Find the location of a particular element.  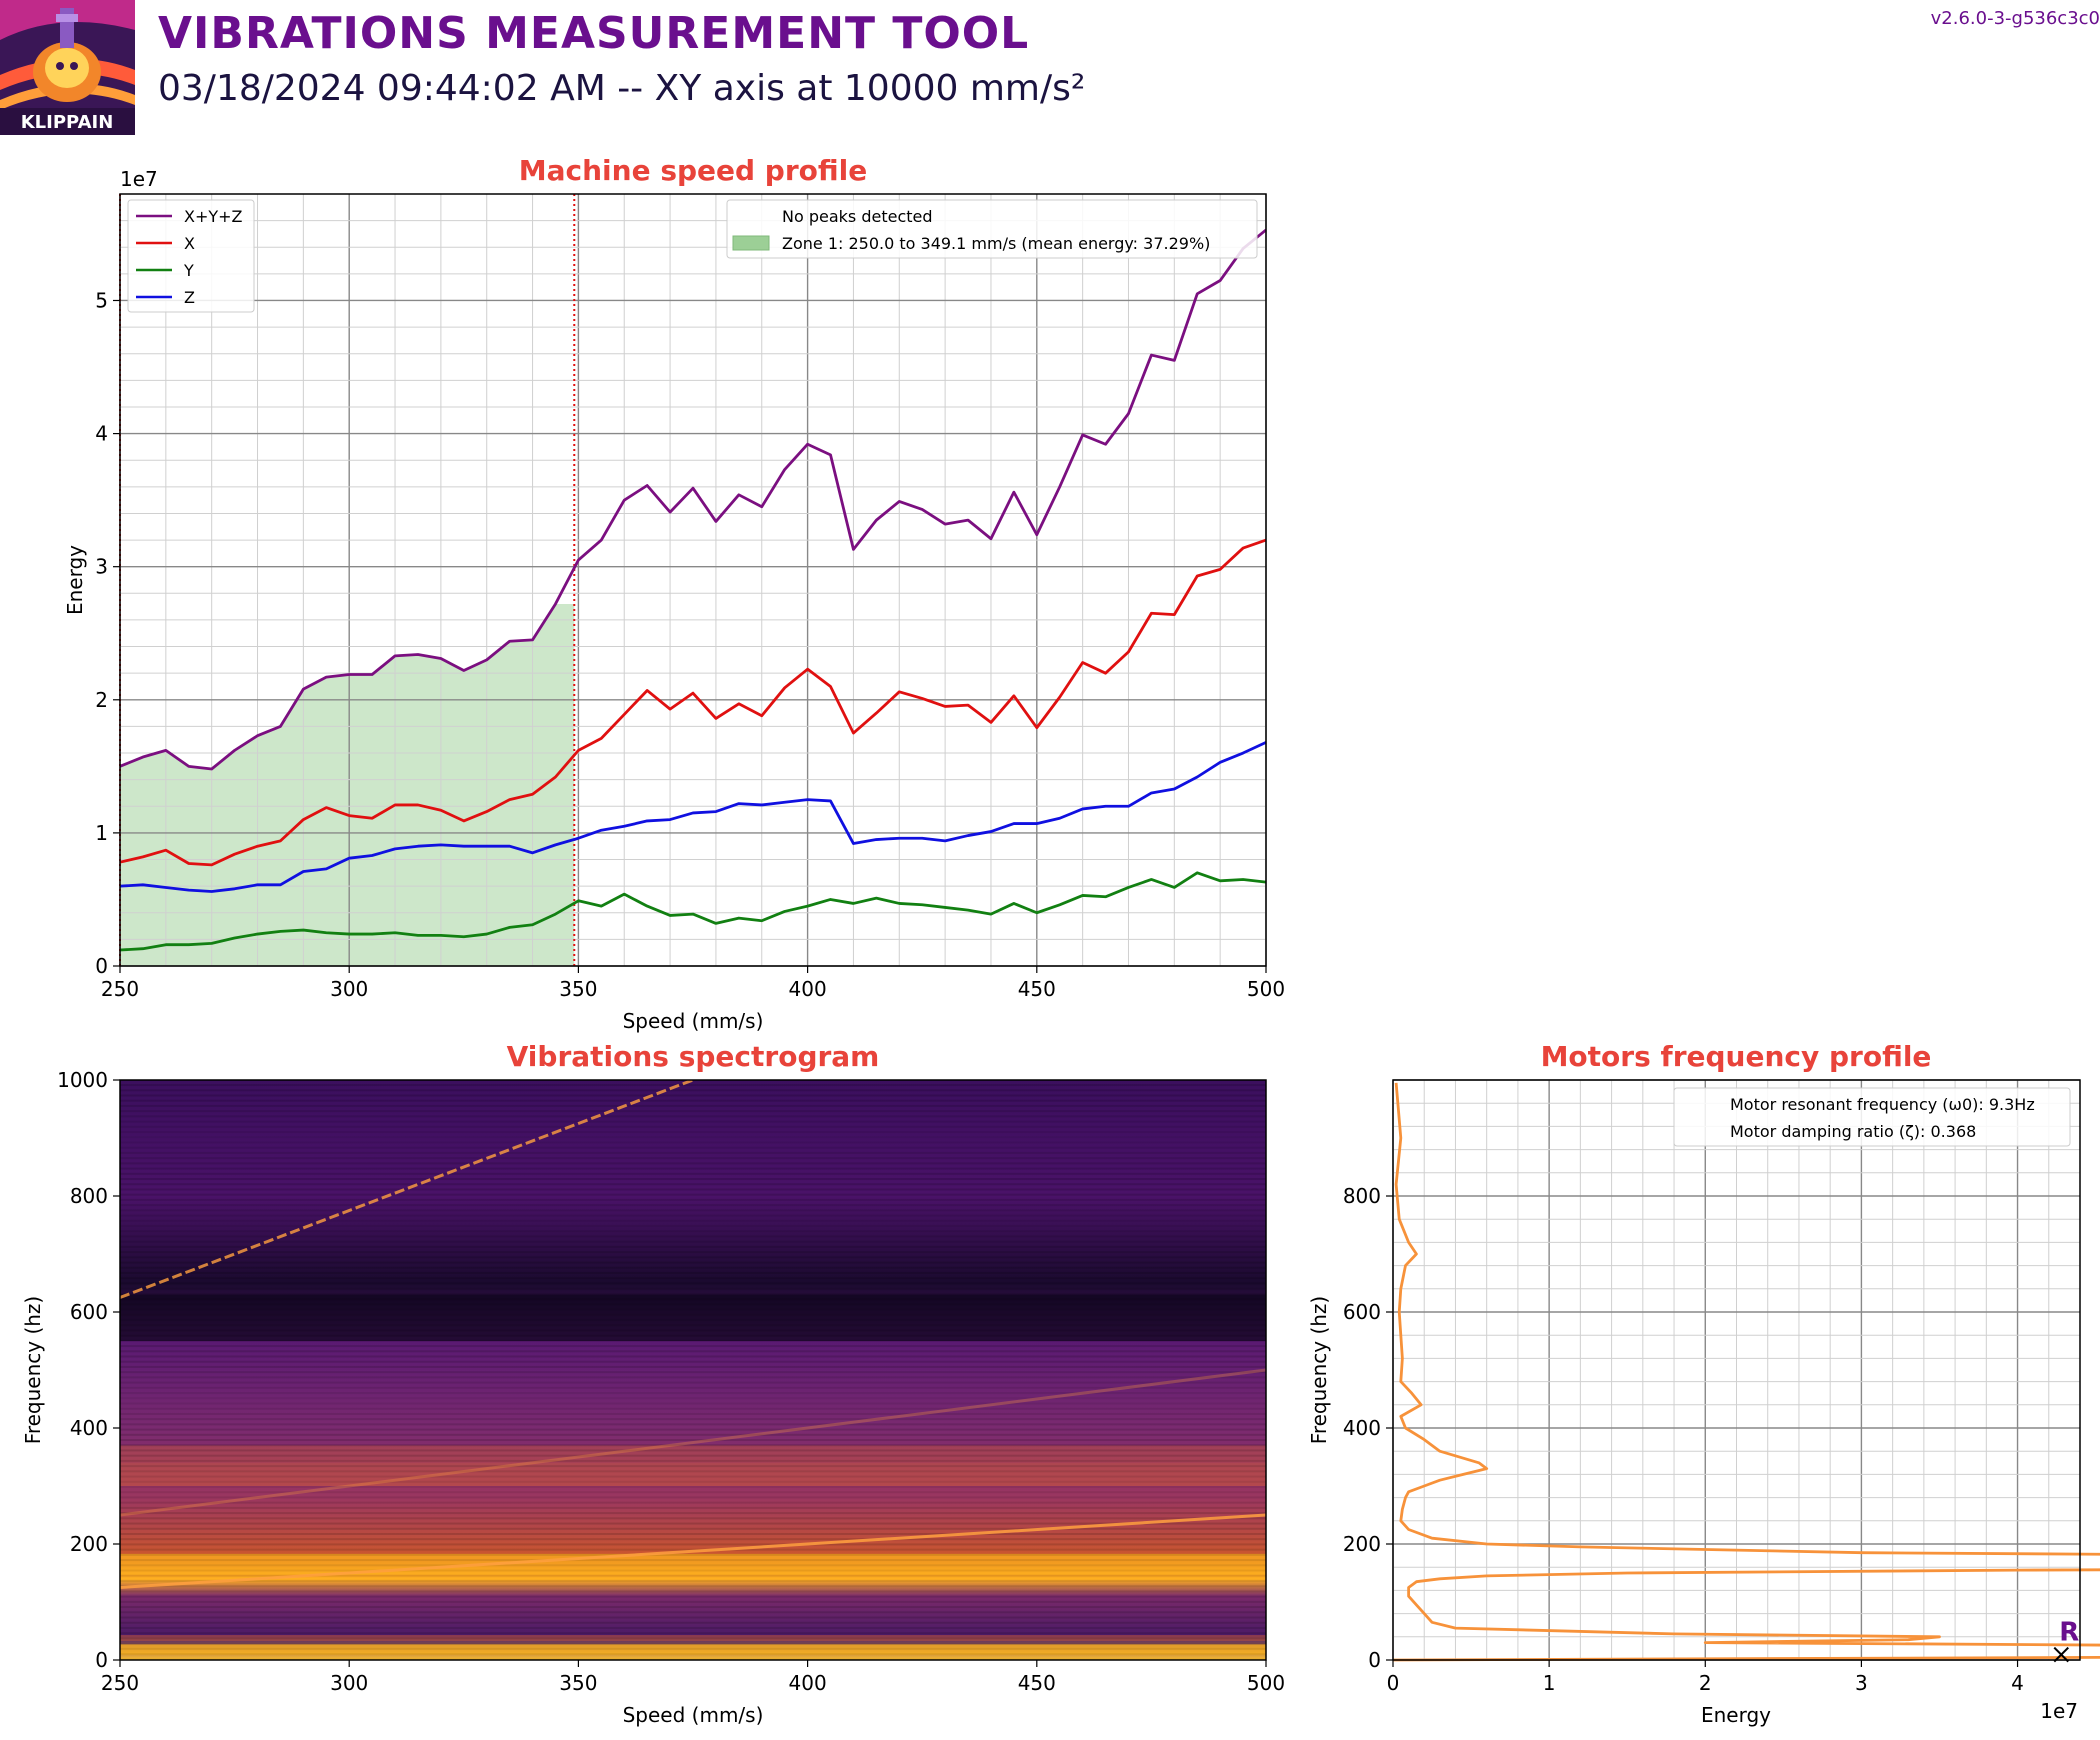

resonance-marker-label: R is located at coordinates (2069, 1633).